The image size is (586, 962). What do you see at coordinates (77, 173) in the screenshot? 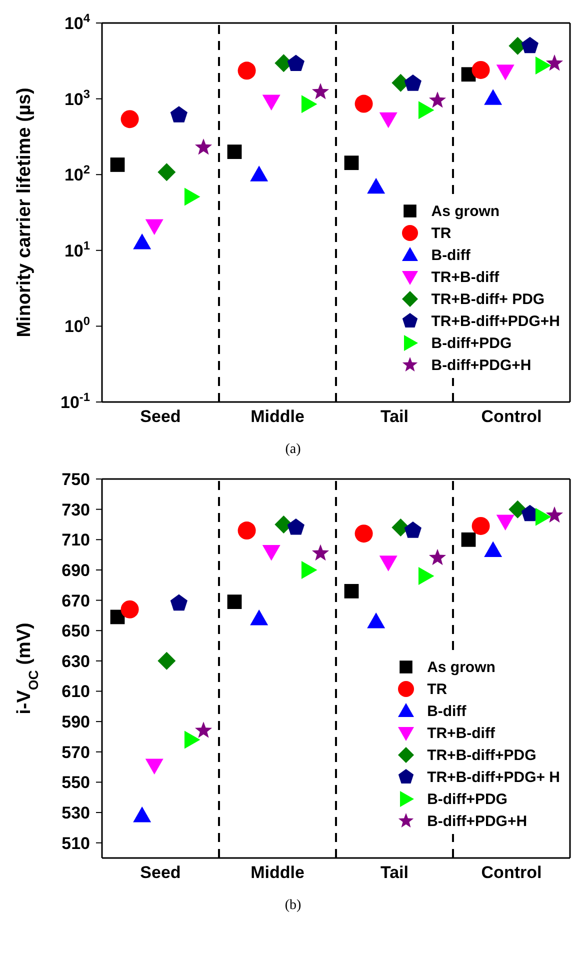
I see `y-tick-label: 10$^{2}$` at bounding box center [77, 173].